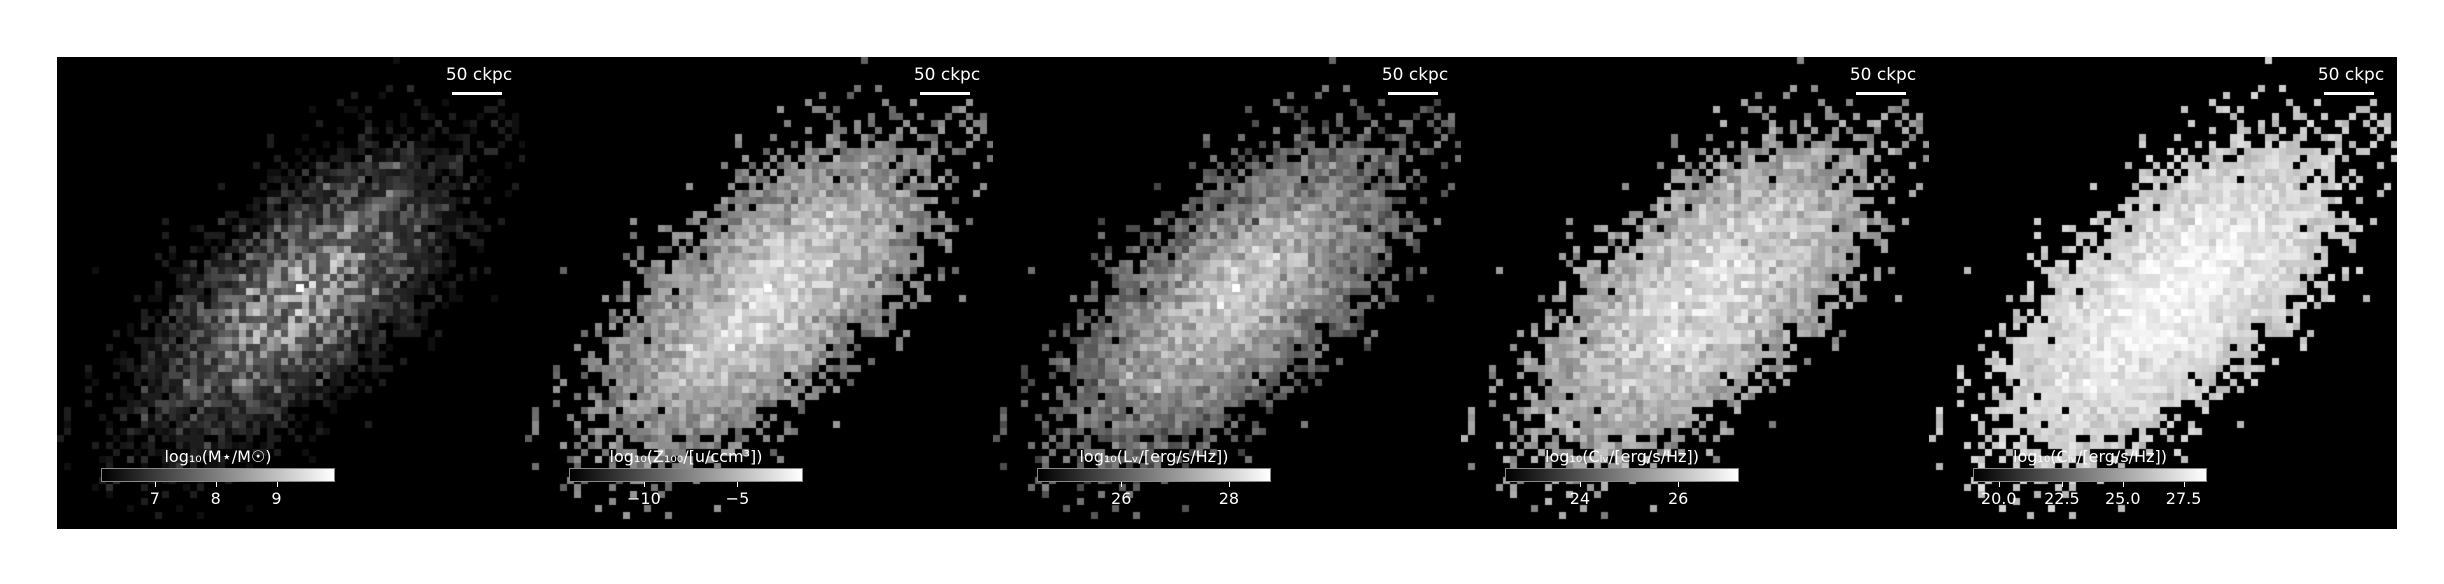 The height and width of the screenshot is (584, 2444). What do you see at coordinates (215, 498) in the screenshot?
I see `colorbar-tick-label: 8` at bounding box center [215, 498].